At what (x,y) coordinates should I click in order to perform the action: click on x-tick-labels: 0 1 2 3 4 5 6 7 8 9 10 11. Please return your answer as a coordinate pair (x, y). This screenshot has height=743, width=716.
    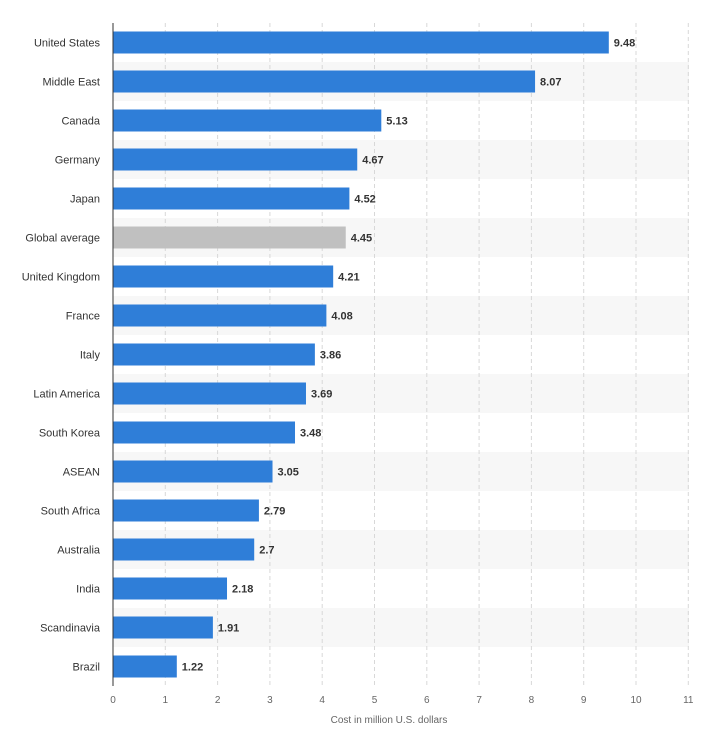
    Looking at the image, I should click on (402, 700).